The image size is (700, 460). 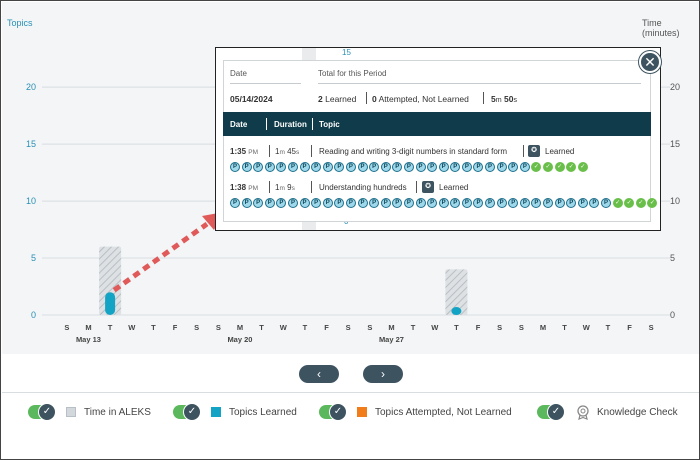 What do you see at coordinates (650, 62) in the screenshot?
I see `close-icon: ✕` at bounding box center [650, 62].